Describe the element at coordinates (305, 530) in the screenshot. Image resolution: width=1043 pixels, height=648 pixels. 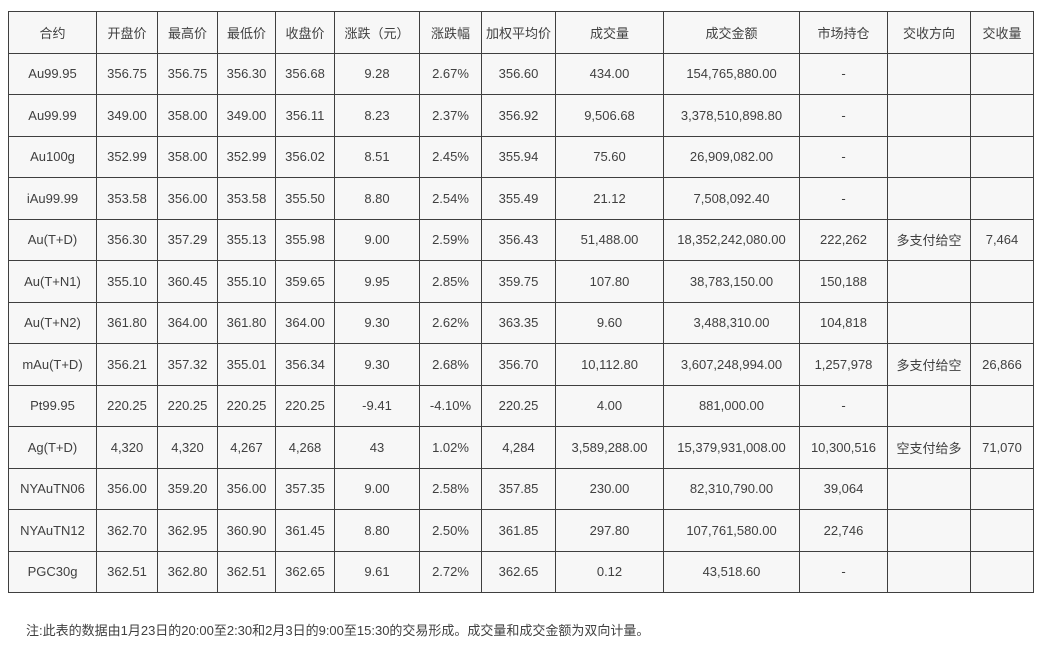
I see `table-cell: 361.45` at that location.